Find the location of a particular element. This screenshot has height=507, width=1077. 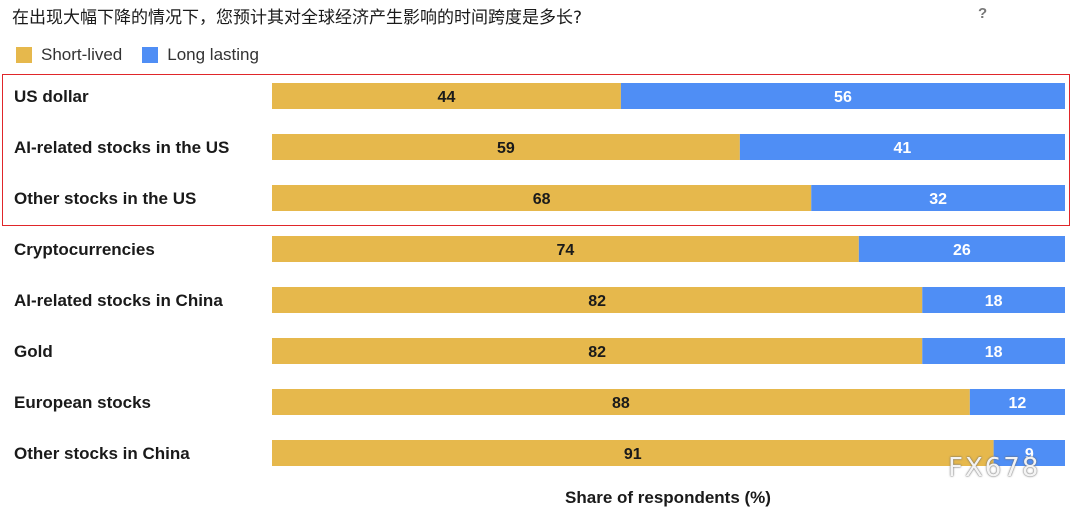

chart-title: 在出现大幅下降的情况下，您预计其对全球经济产生影响的时间跨度是多长? is located at coordinates (297, 18).